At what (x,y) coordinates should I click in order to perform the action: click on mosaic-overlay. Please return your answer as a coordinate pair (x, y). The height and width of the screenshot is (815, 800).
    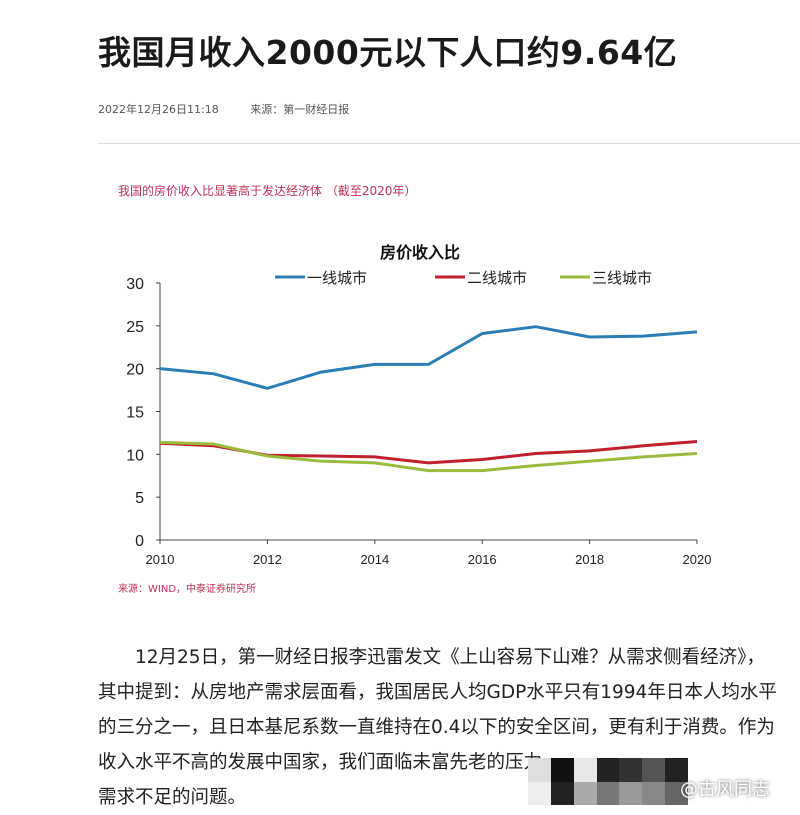
    Looking at the image, I should click on (608, 781).